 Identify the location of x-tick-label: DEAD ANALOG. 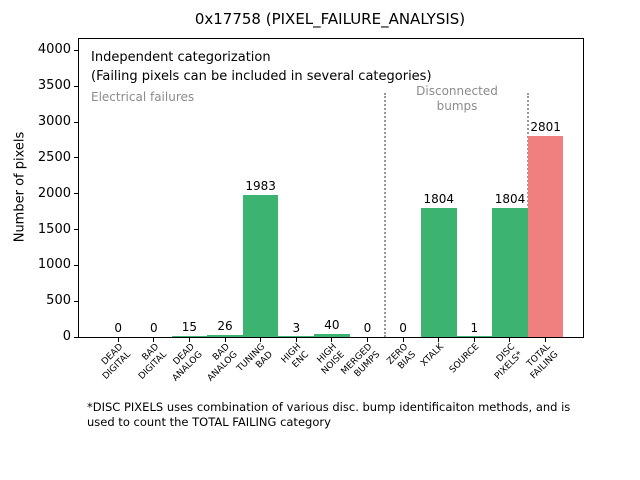
(187, 363).